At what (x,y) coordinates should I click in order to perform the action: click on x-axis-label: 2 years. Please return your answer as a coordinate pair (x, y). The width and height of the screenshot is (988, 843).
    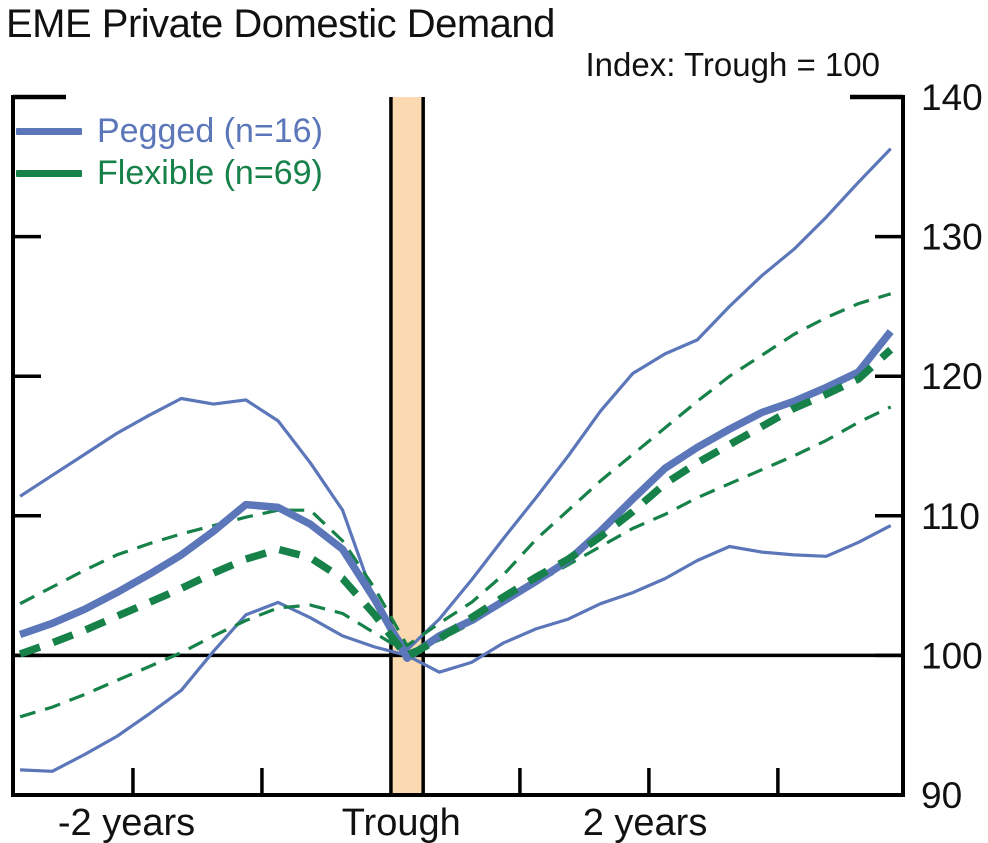
    Looking at the image, I should click on (645, 822).